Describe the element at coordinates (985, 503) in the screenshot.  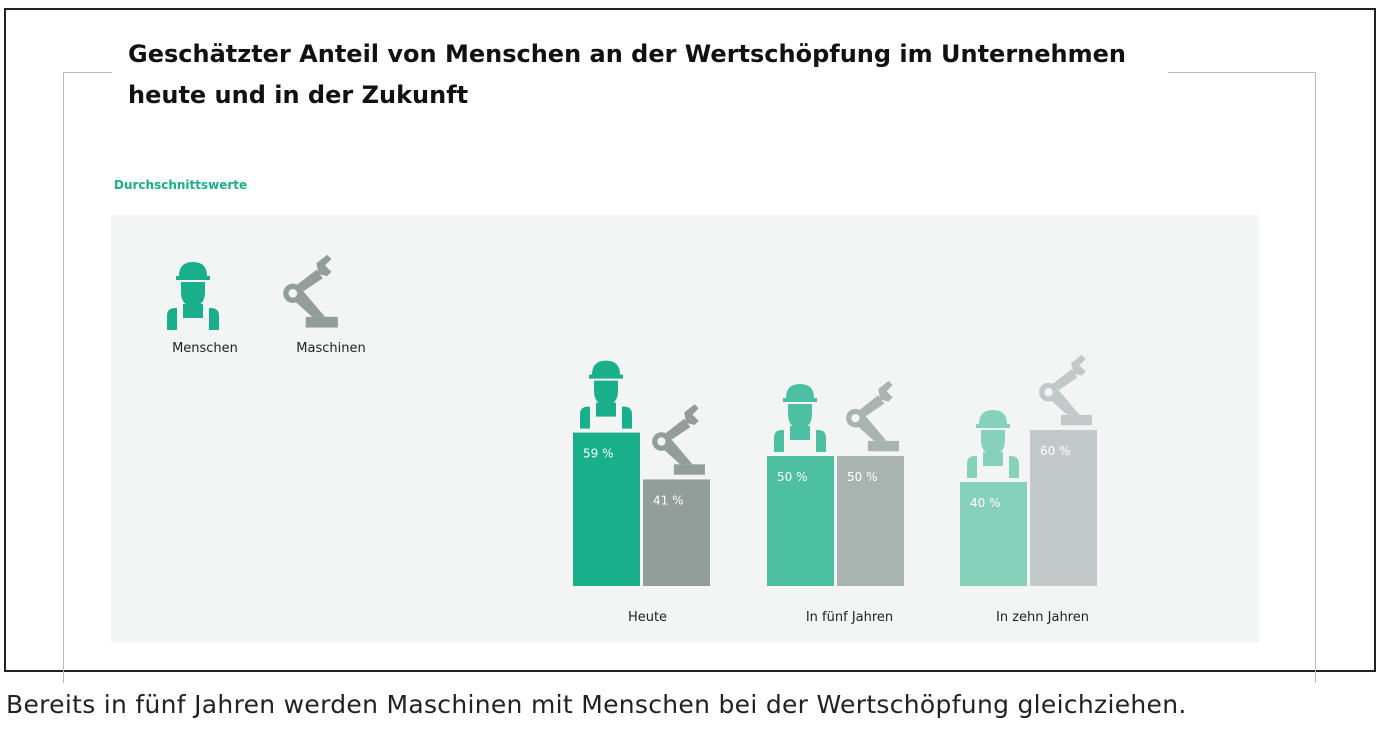
I see `bar-value-label: 40 %` at that location.